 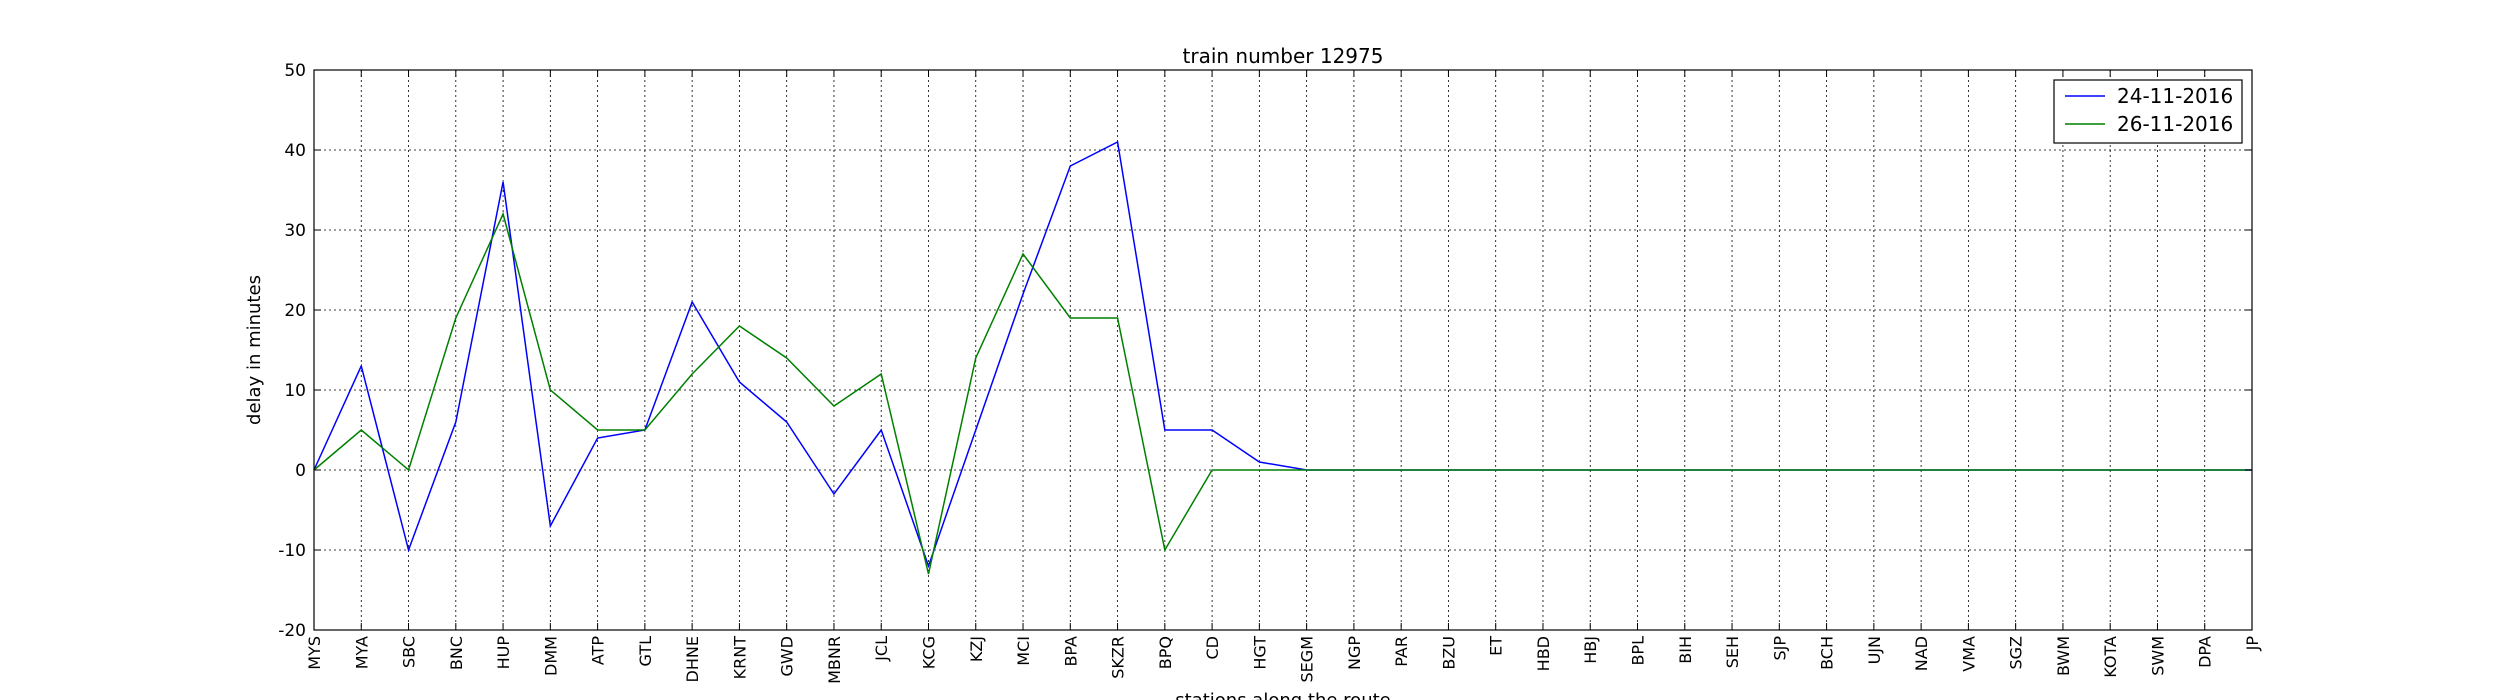 I want to click on x-tick-label: MCI, so click(x=1023, y=651).